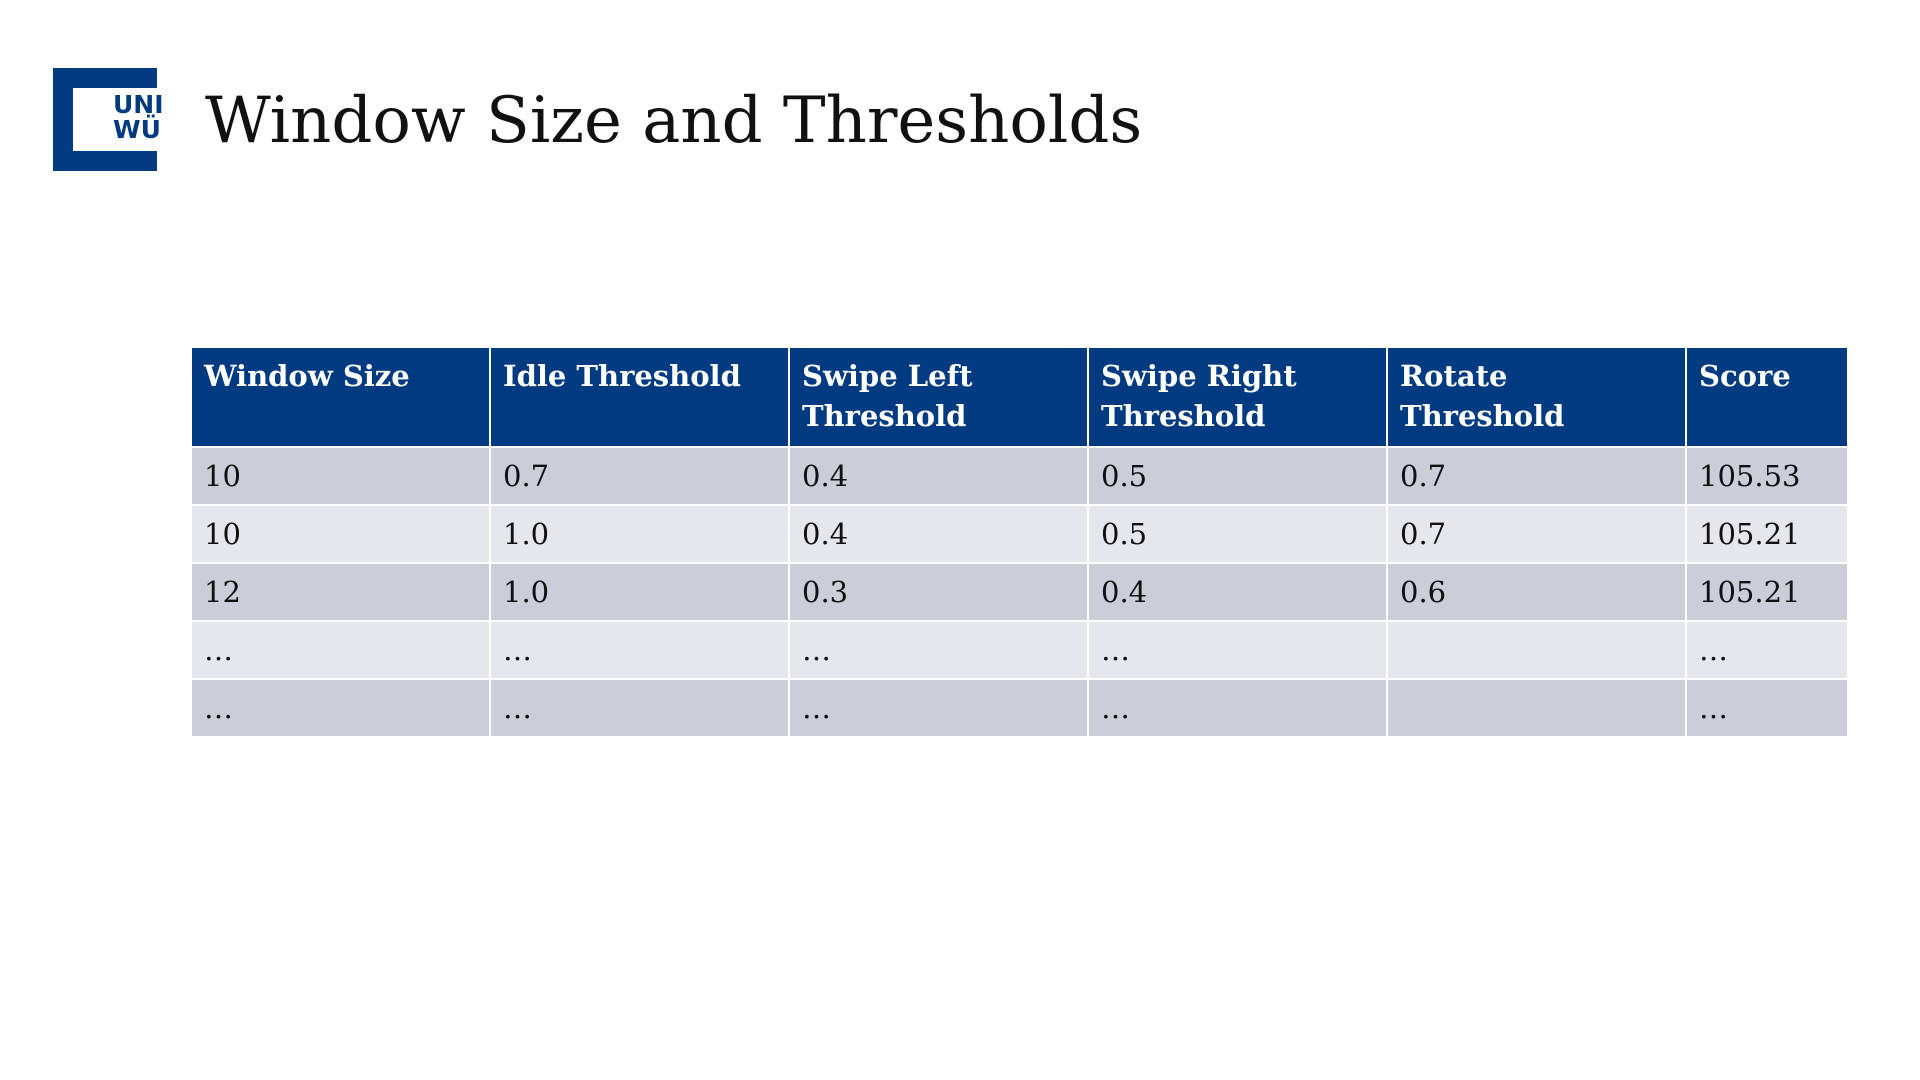 Image resolution: width=1920 pixels, height=1080 pixels. What do you see at coordinates (340, 397) in the screenshot?
I see `header-window-size: Window Size` at bounding box center [340, 397].